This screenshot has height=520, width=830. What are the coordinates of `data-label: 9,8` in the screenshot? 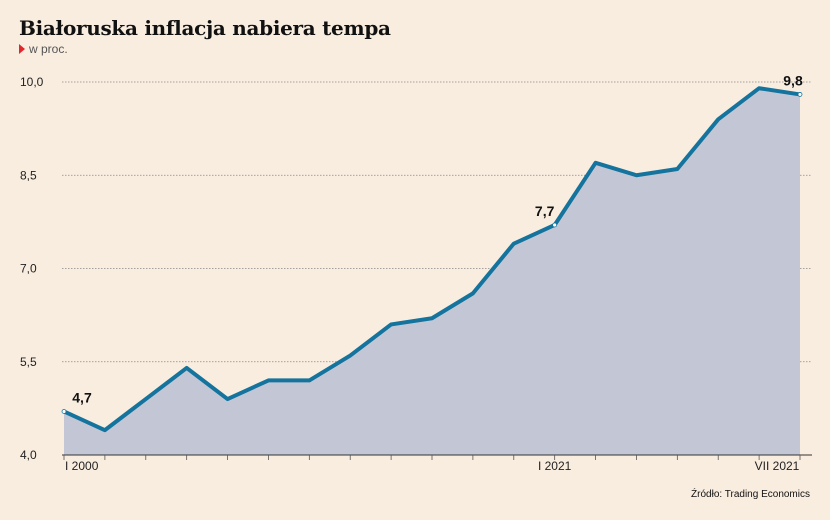 It's located at (793, 80).